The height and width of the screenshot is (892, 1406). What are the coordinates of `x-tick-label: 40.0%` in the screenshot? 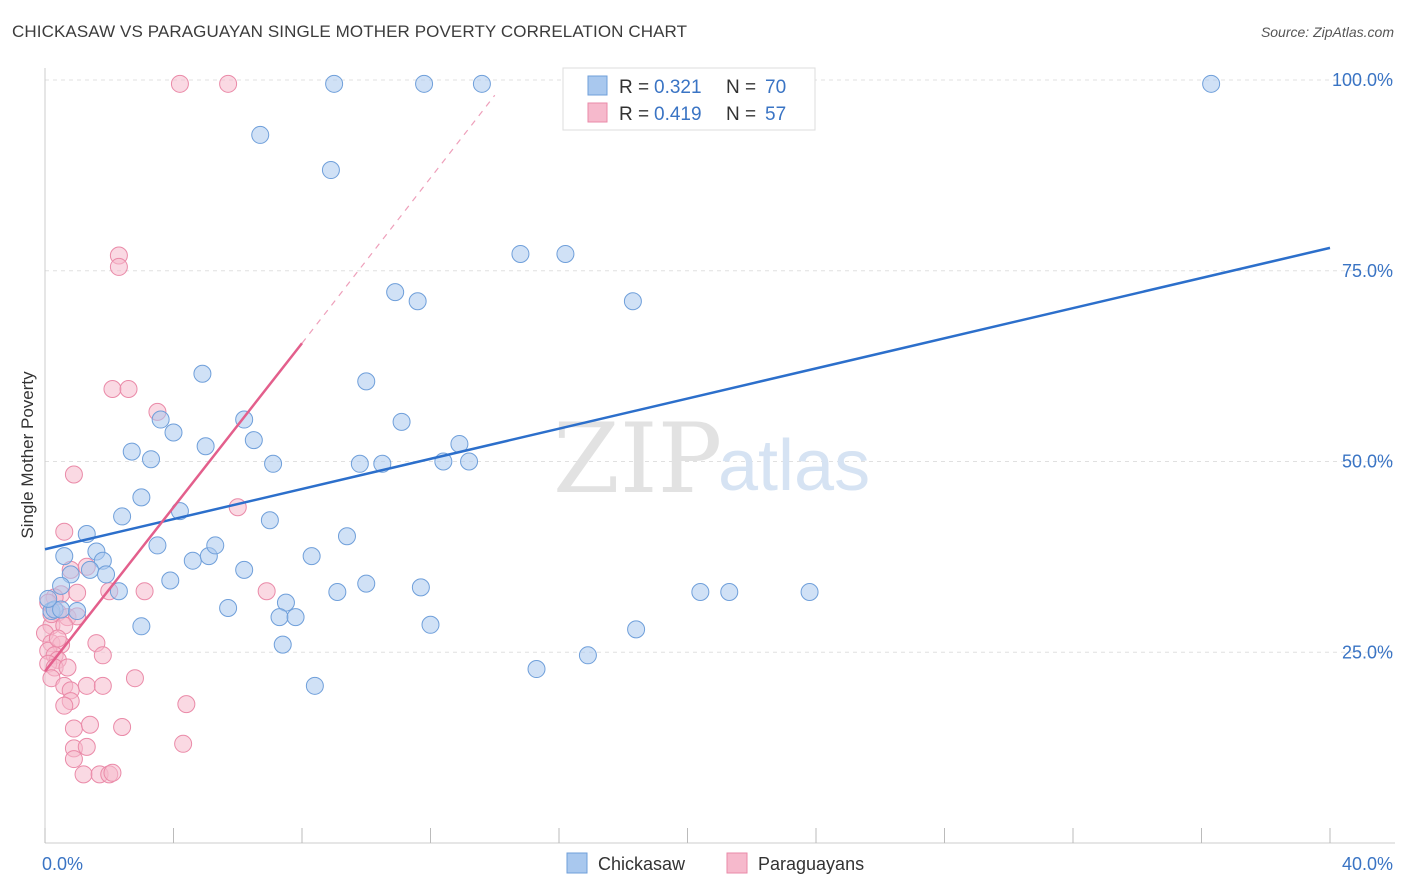 It's located at (1367, 864).